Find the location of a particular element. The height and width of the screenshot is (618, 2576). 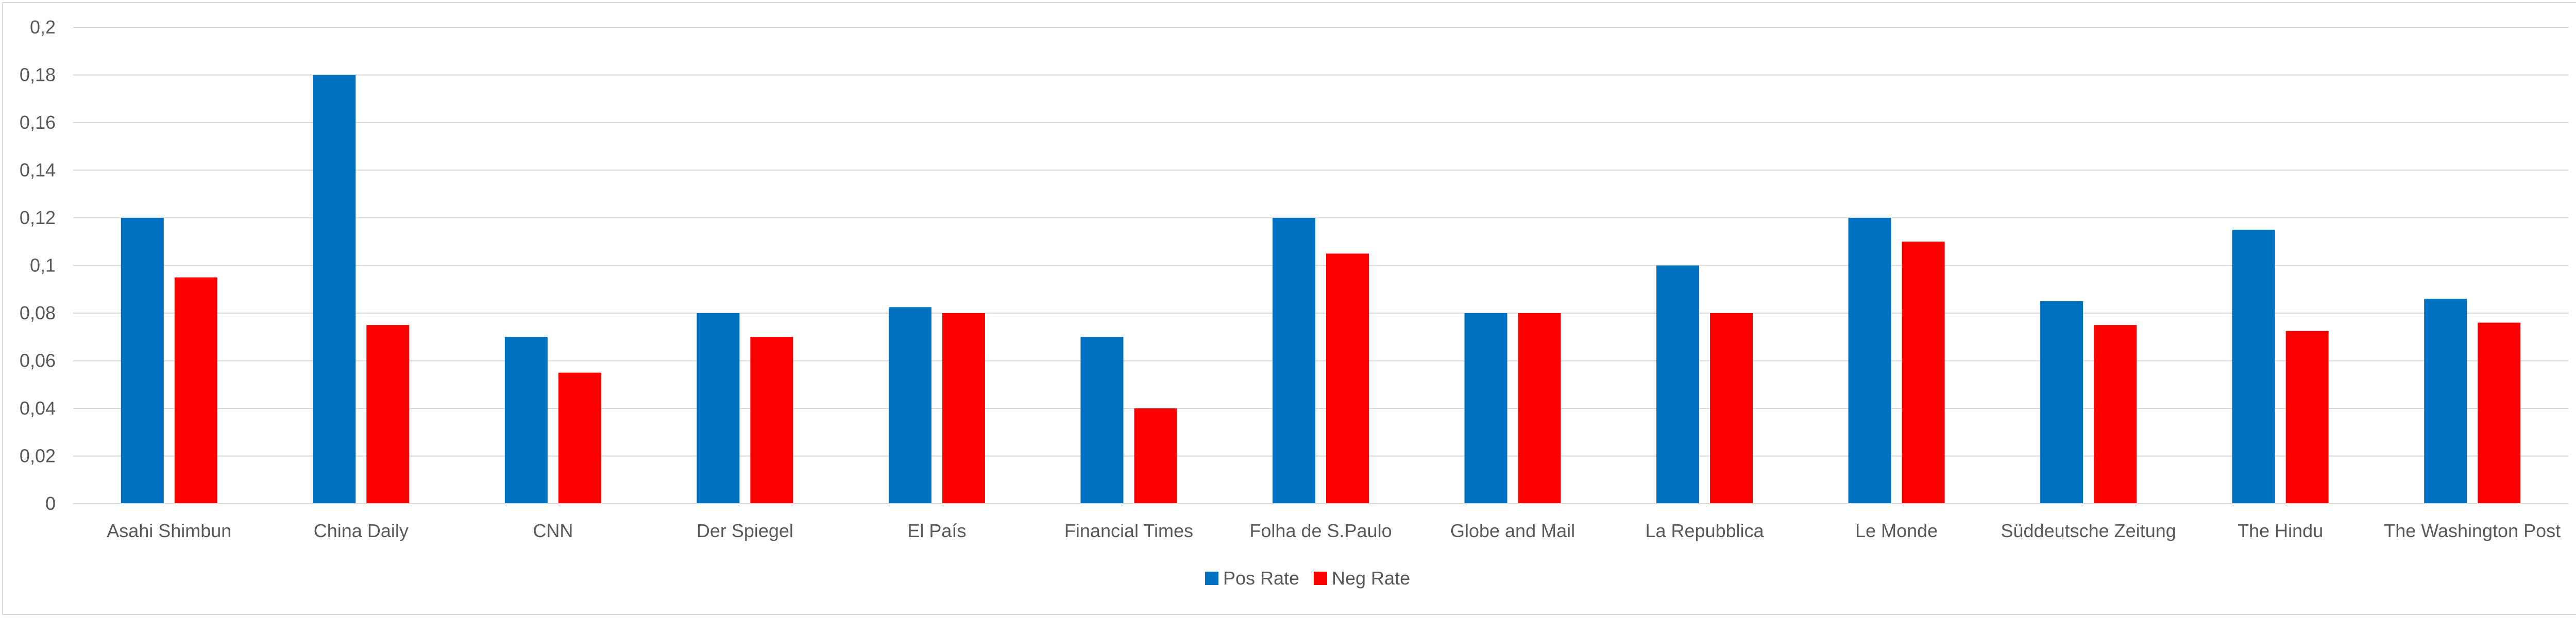

y-tick-label: 0,02 is located at coordinates (38, 456).